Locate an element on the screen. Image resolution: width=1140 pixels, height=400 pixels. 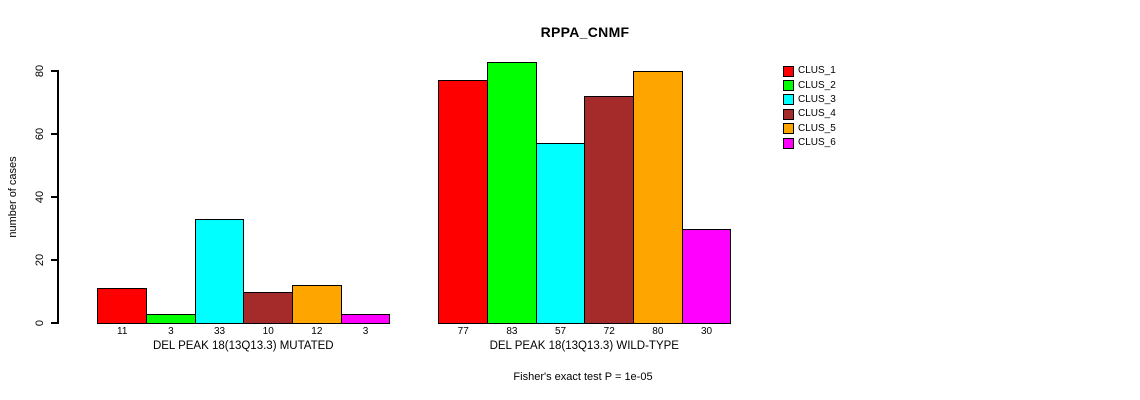
legend-row: CLUS_3 is located at coordinates (809, 100).